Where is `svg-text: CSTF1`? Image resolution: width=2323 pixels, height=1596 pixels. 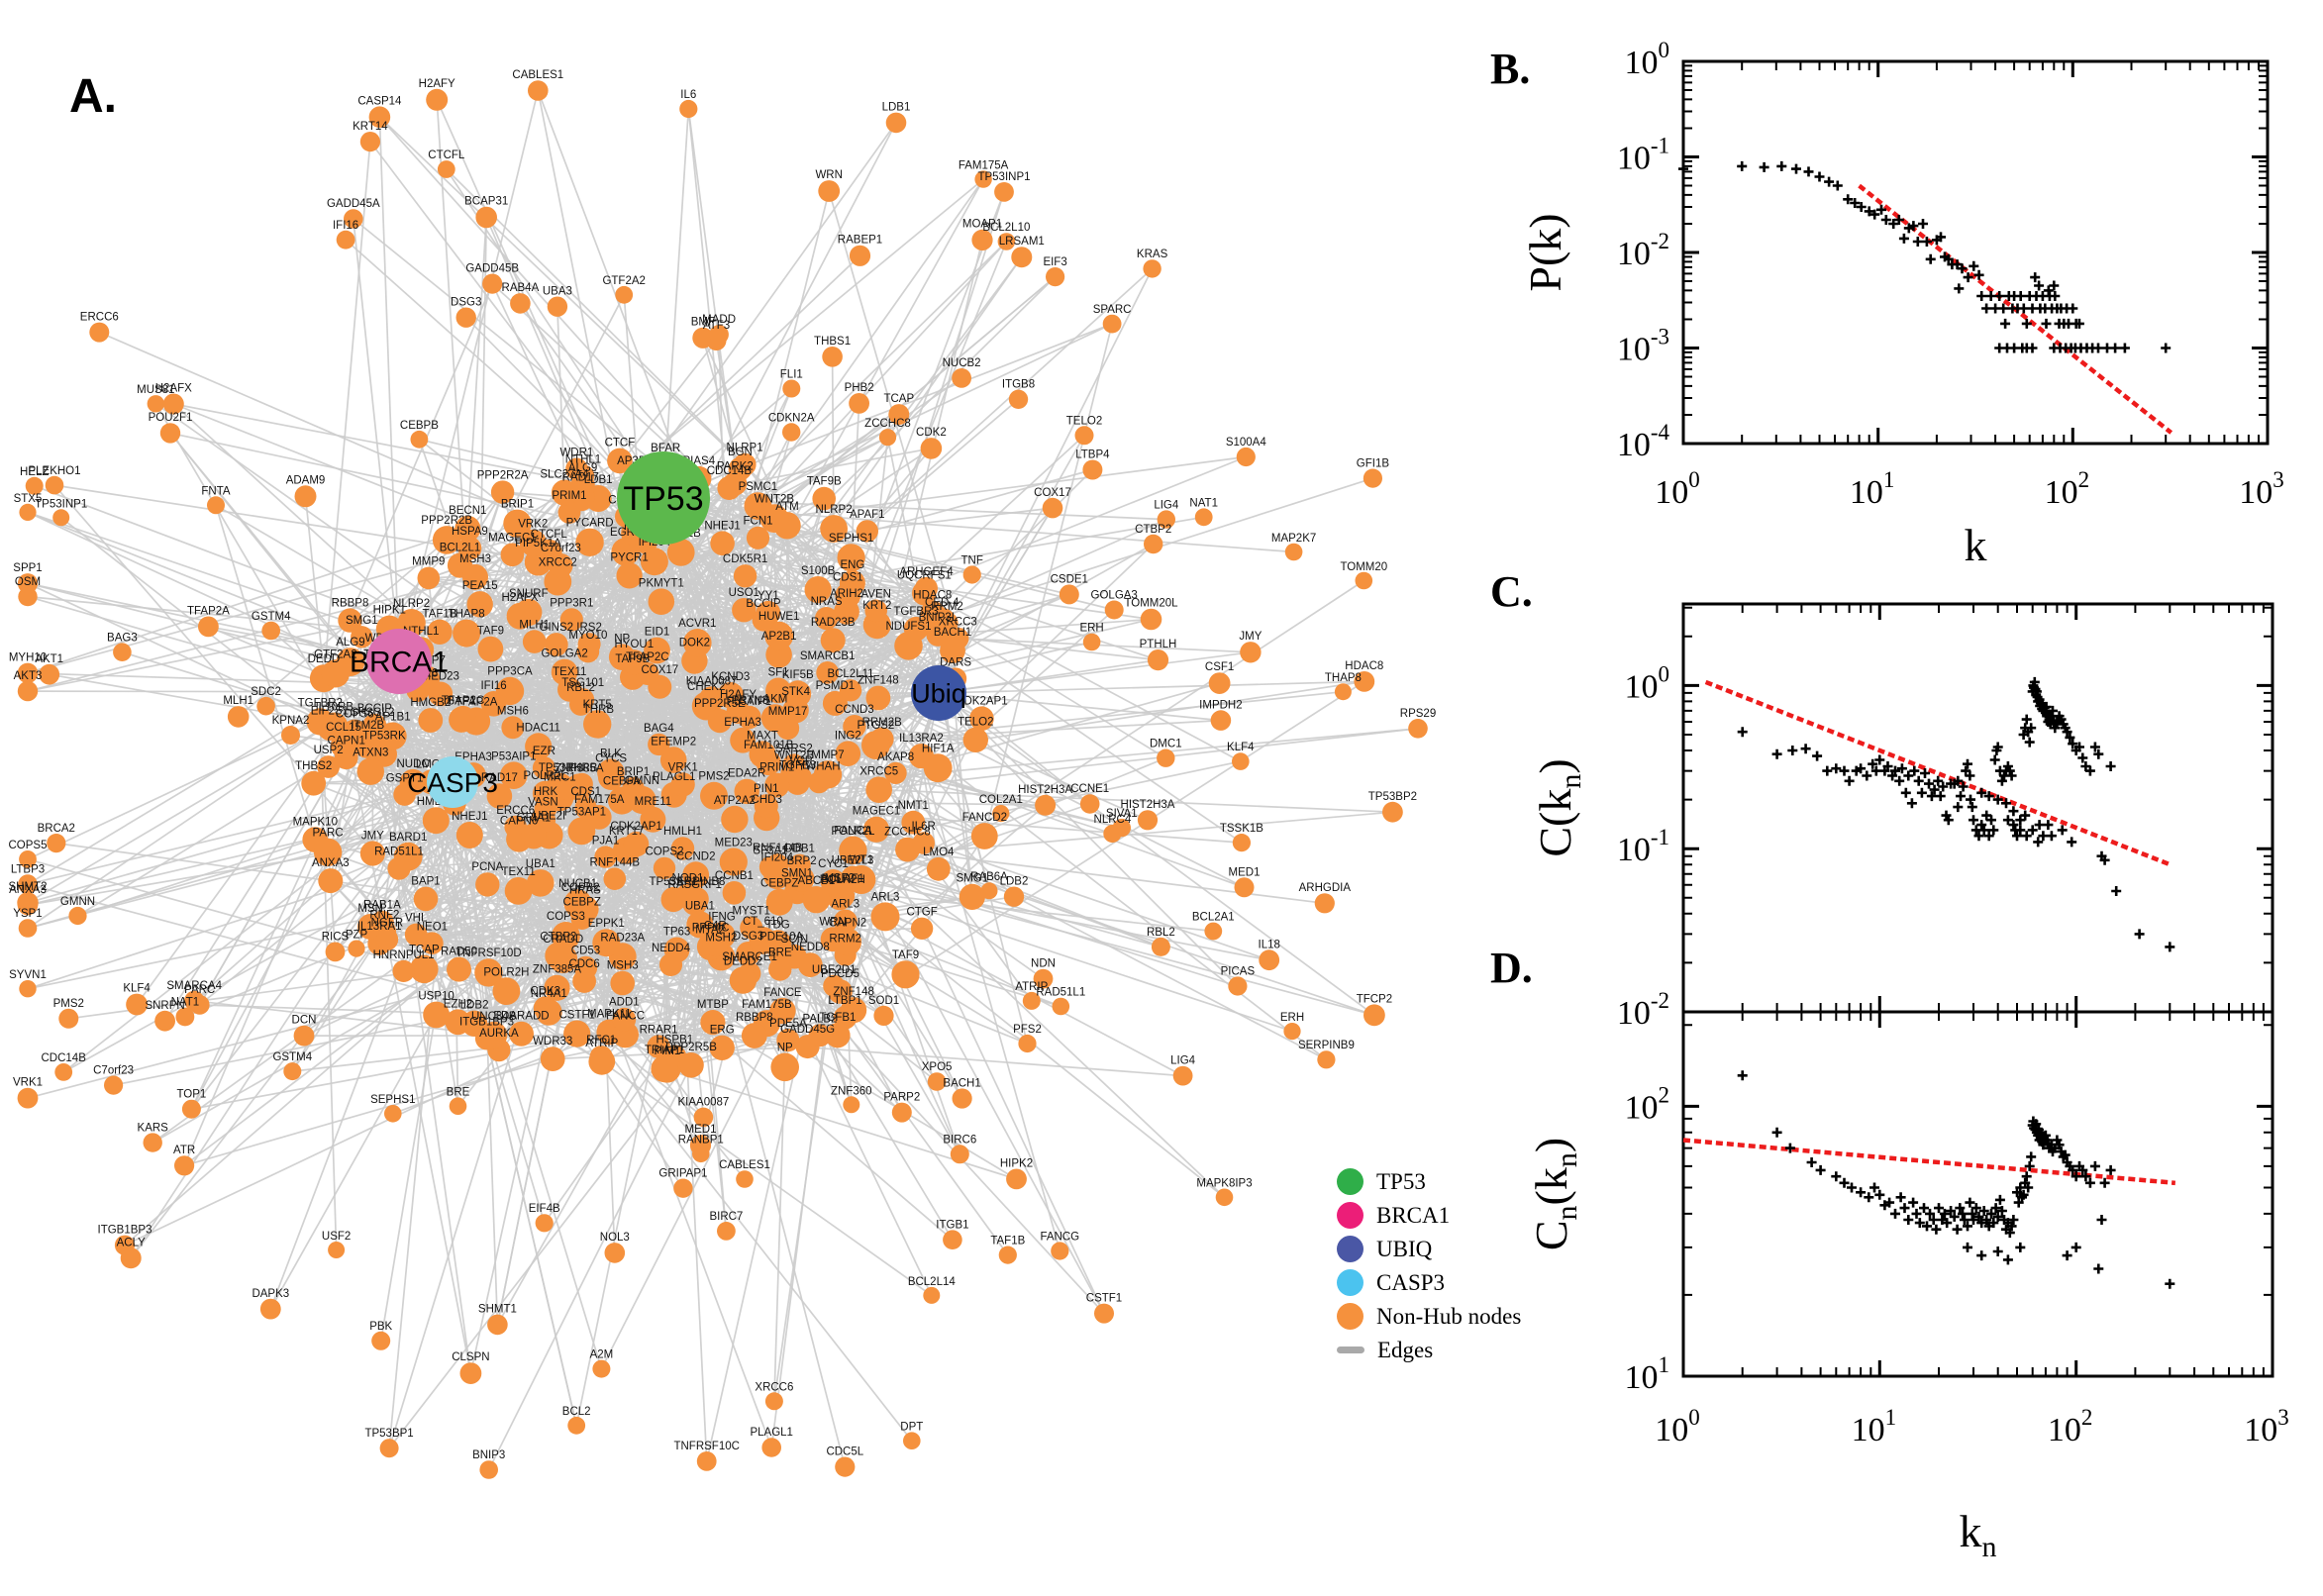
svg-text: CSTF1 is located at coordinates (1104, 1299).